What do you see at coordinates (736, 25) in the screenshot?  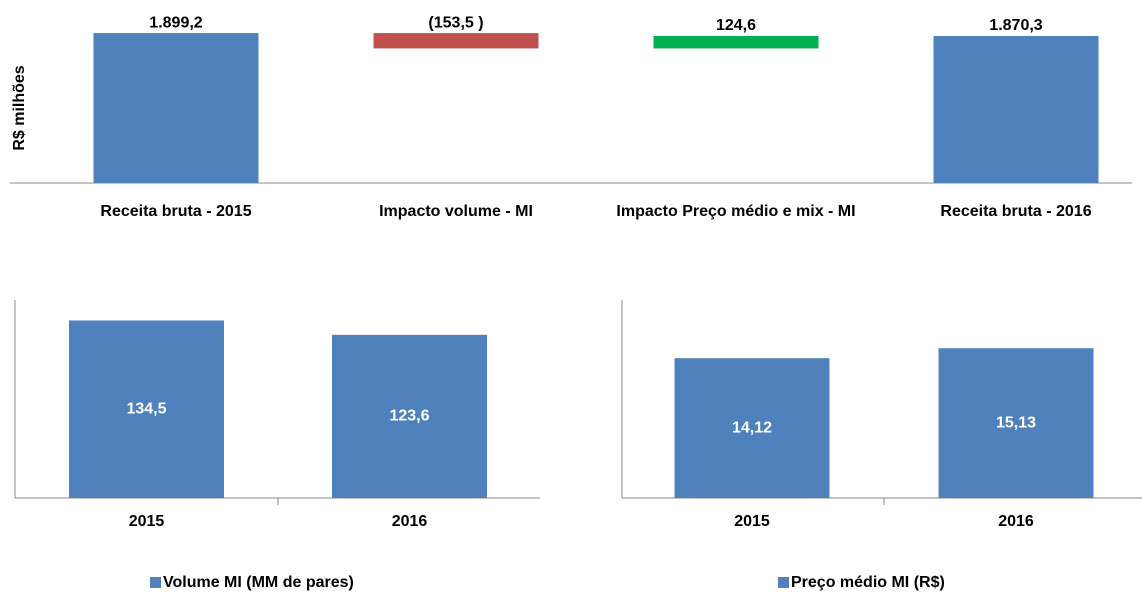 I see `value-label: 124,6` at bounding box center [736, 25].